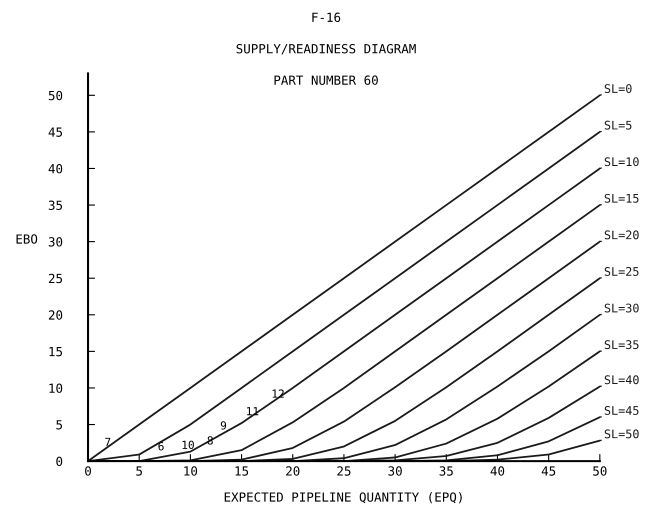 Image resolution: width=652 pixels, height=524 pixels. I want to click on x-tick-label: 5, so click(139, 471).